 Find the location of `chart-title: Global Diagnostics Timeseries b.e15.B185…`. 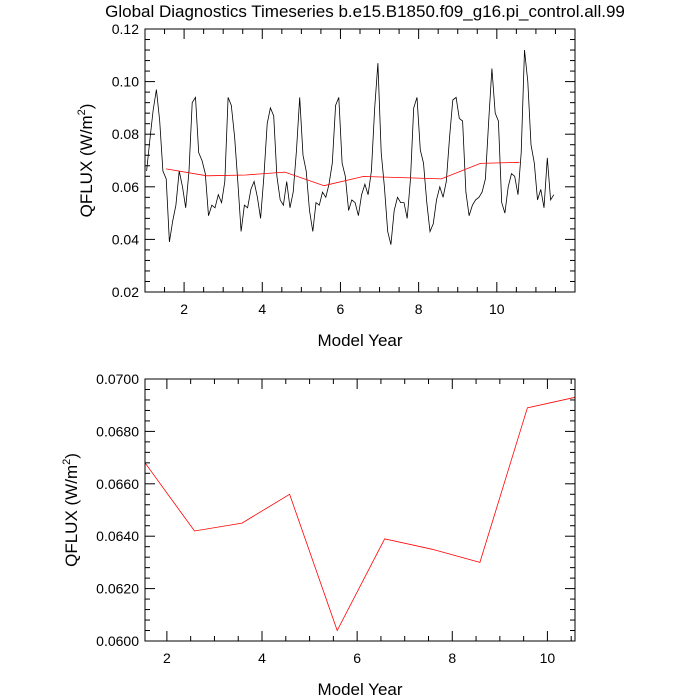

chart-title: Global Diagnostics Timeseries b.e15.B185… is located at coordinates (365, 11).